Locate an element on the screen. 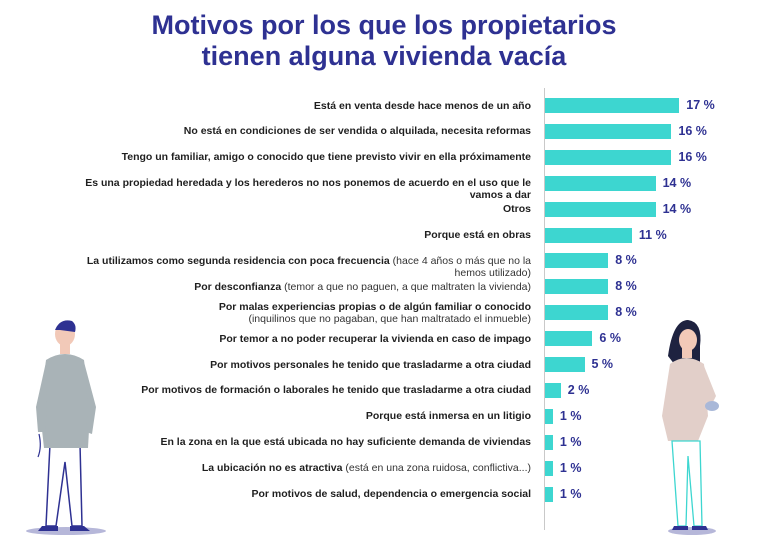  category-label: Está en venta desde hace menos de un año is located at coordinates (296, 106).